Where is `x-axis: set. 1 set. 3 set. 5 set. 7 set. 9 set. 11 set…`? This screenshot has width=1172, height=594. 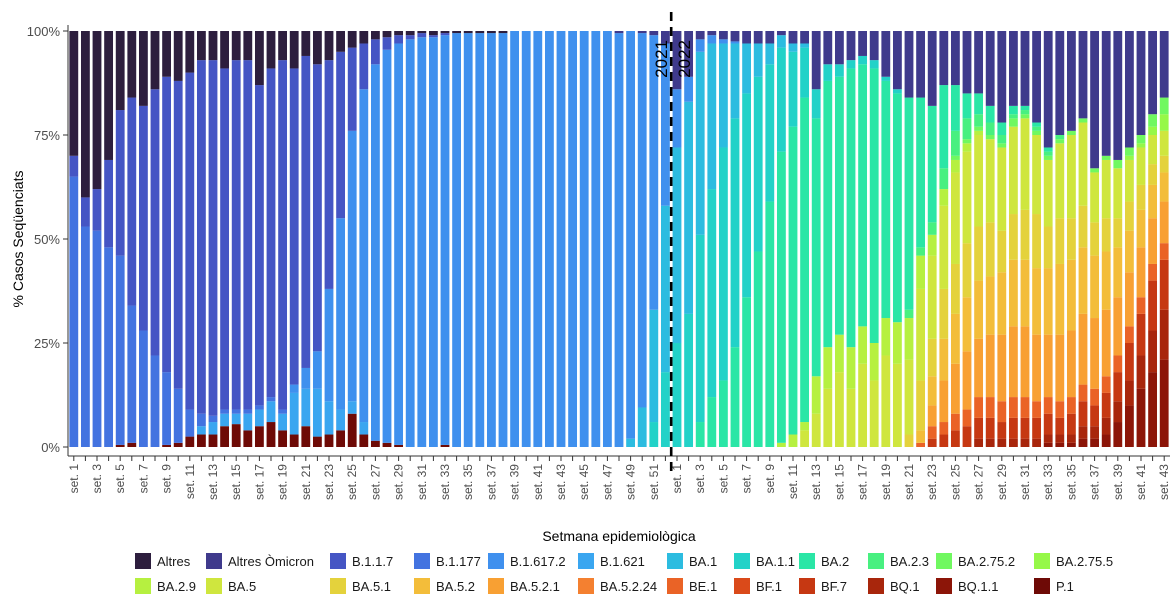
x-axis: set. 1 set. 3 set. 5 set. 7 set. 9 set. 11 set… is located at coordinates (619, 477).